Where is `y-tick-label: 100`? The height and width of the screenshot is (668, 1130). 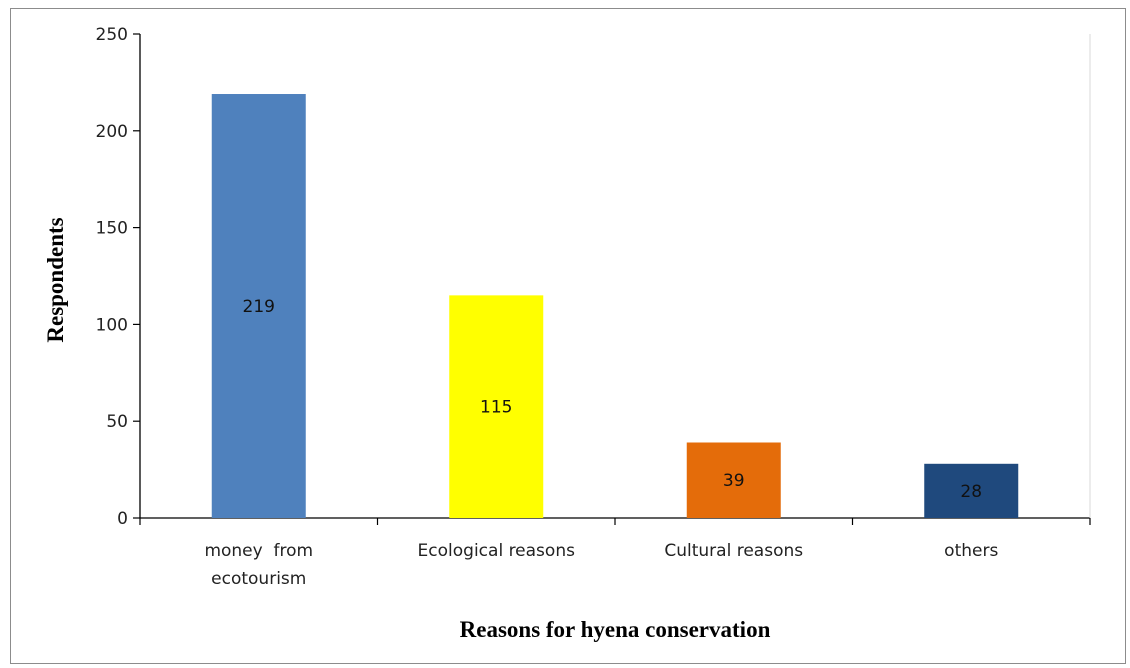 y-tick-label: 100 is located at coordinates (112, 325).